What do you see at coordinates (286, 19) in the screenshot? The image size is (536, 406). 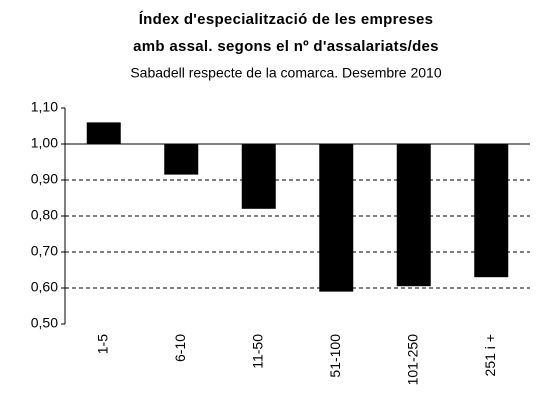 I see `chart-title: Índex d'especialització de les empreses` at bounding box center [286, 19].